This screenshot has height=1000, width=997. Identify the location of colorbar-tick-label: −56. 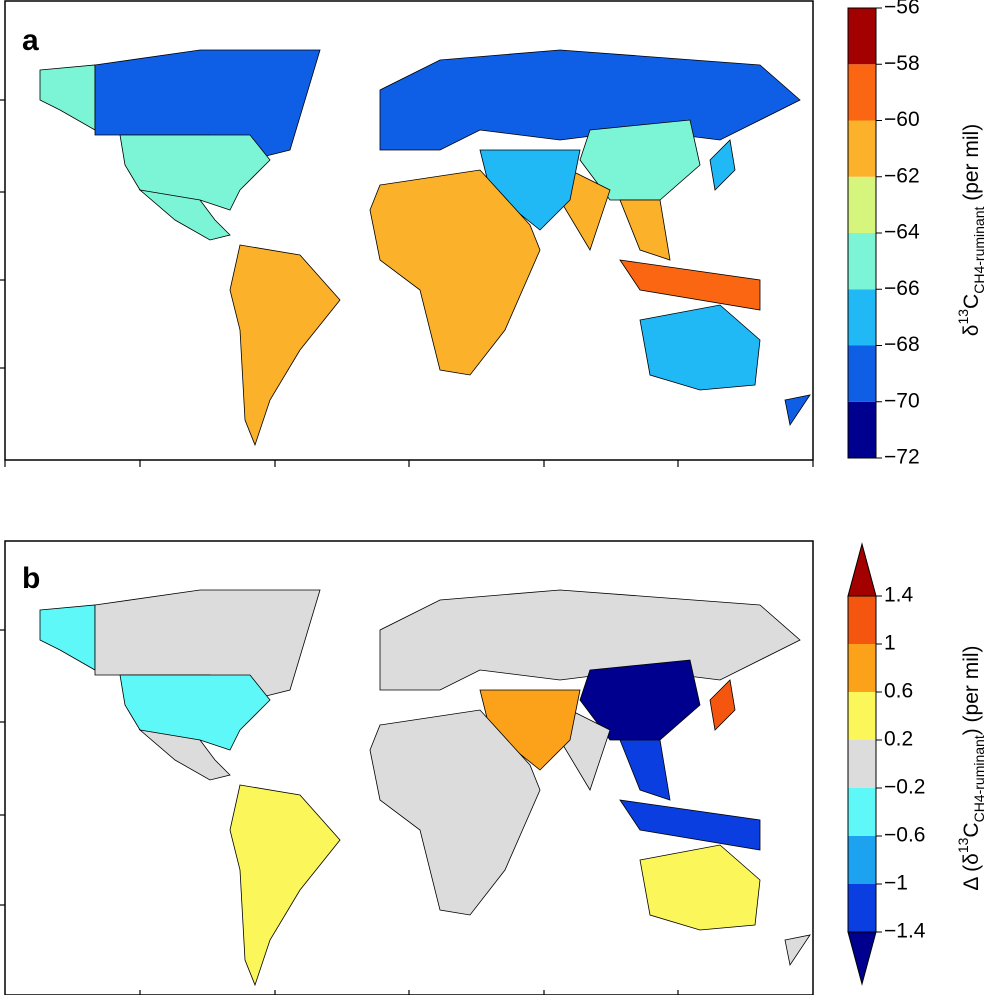
(902, 9).